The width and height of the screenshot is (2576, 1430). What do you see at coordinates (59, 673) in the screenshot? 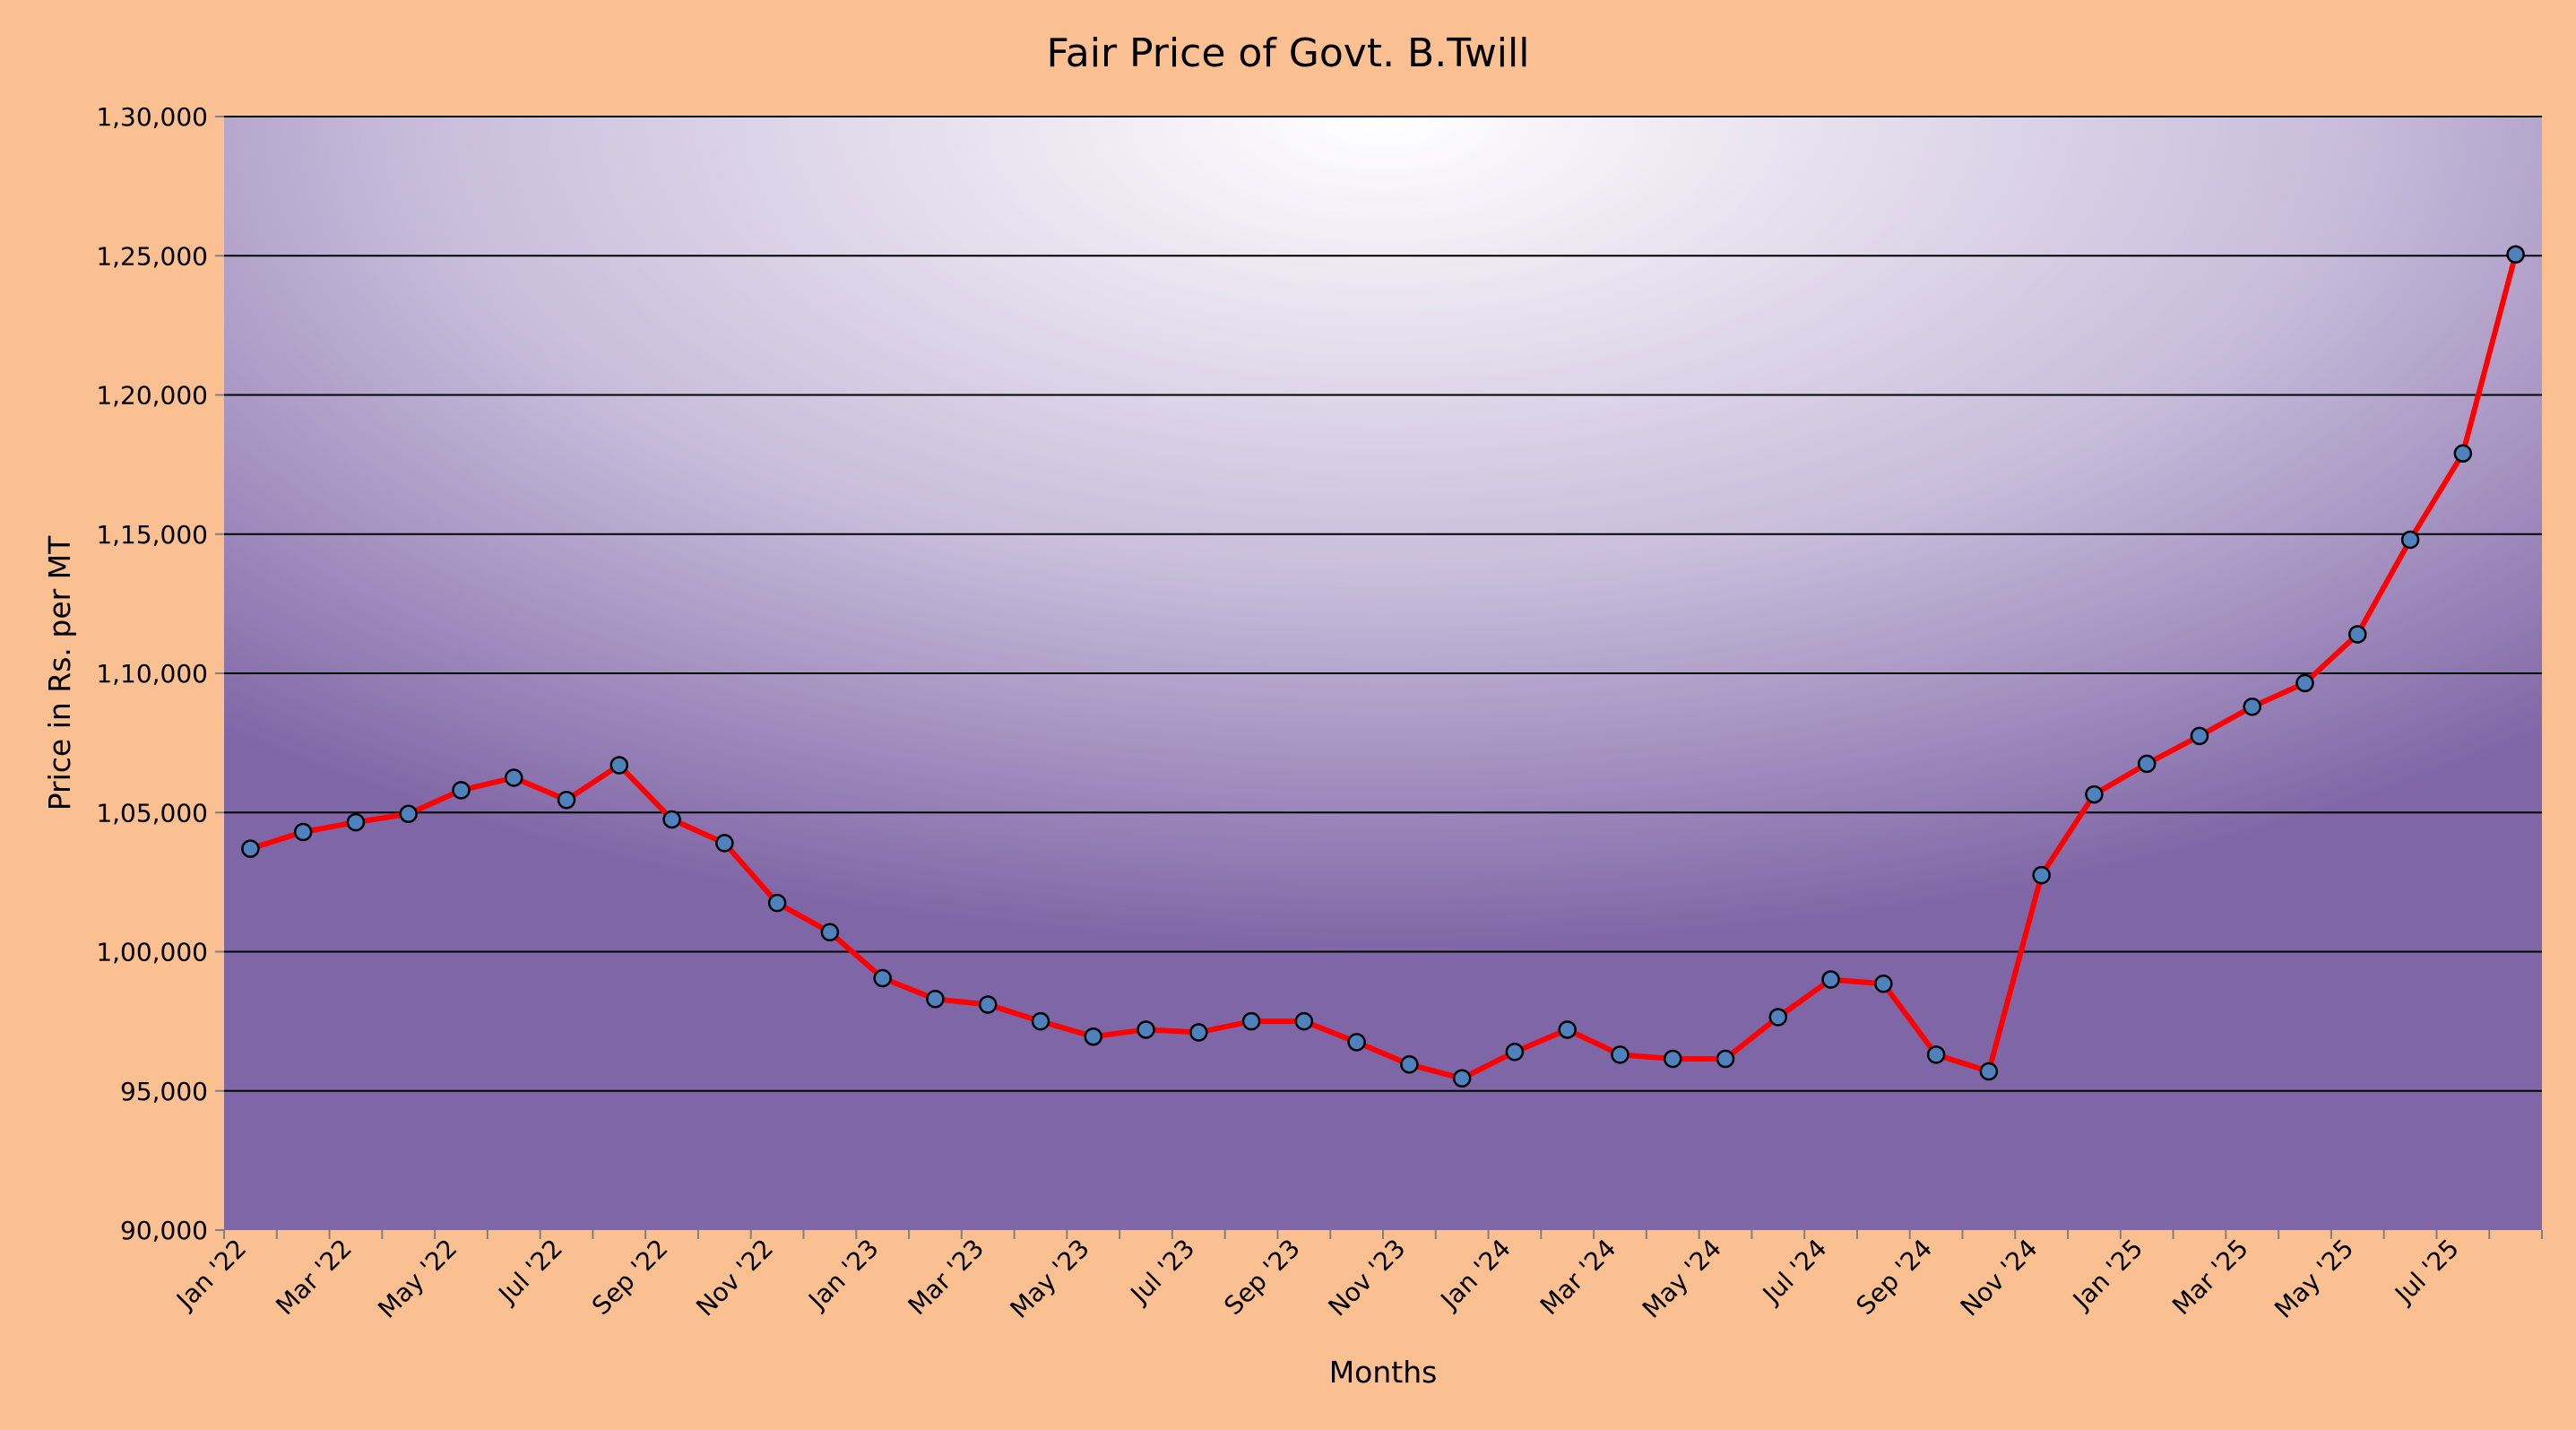
I see `y-axis-title: Price in Rs. per MT` at bounding box center [59, 673].